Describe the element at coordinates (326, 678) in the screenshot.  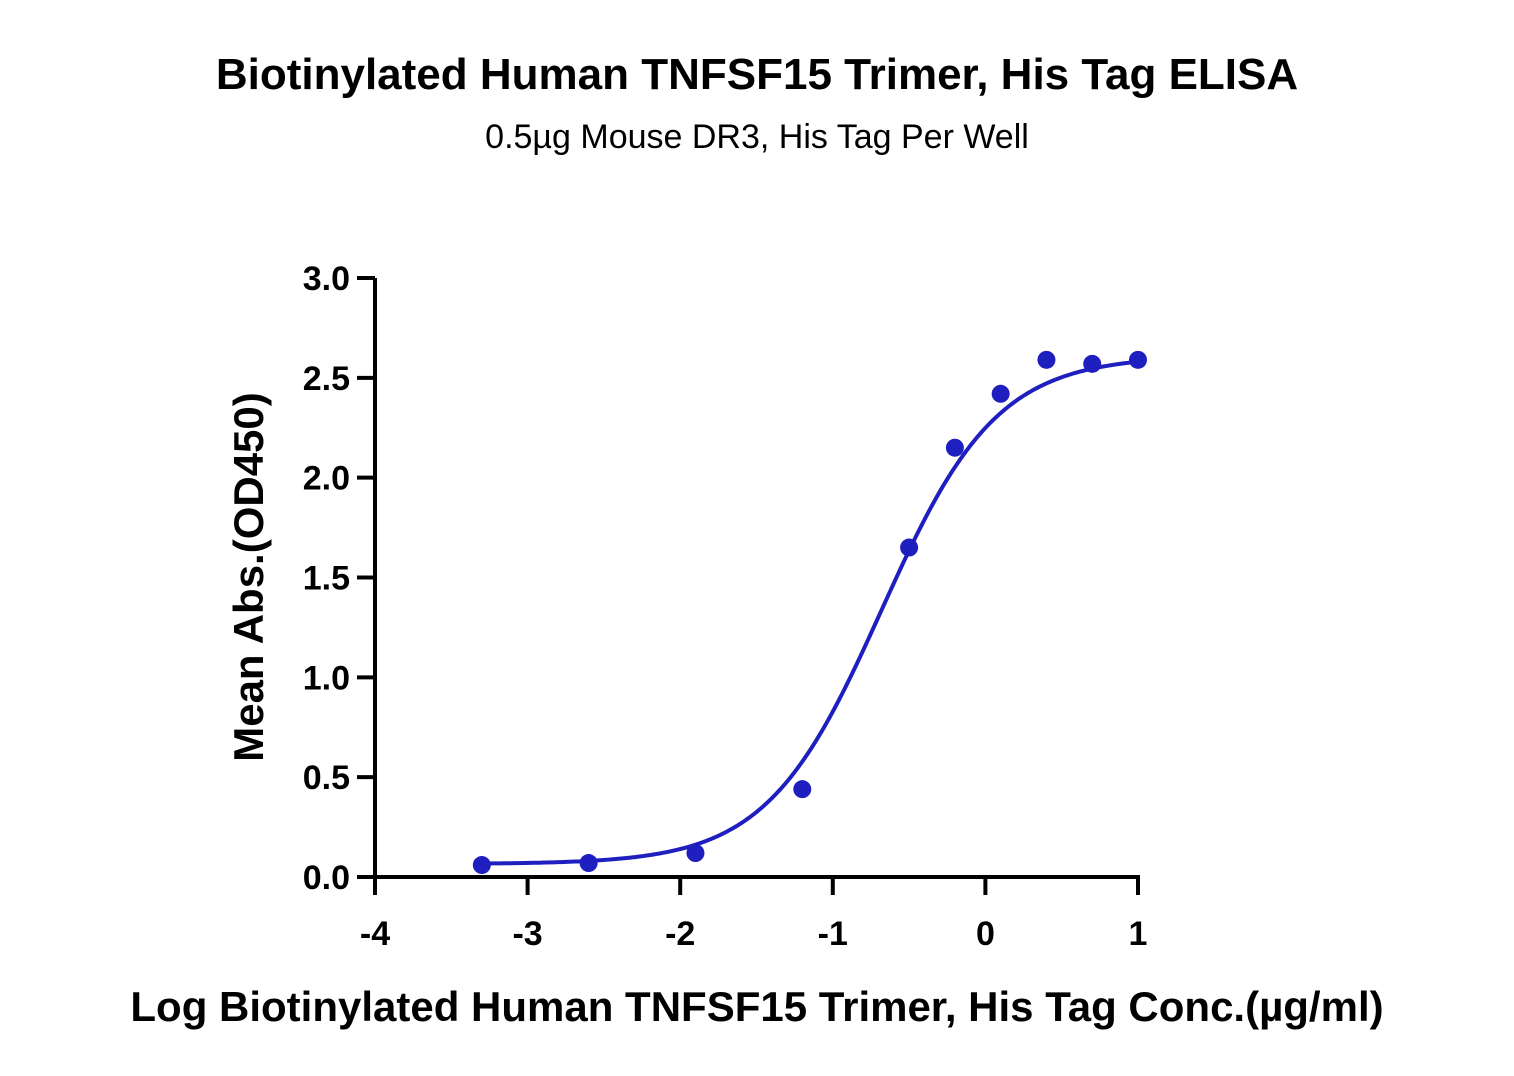
I see `y-tick-label: 1.0` at that location.